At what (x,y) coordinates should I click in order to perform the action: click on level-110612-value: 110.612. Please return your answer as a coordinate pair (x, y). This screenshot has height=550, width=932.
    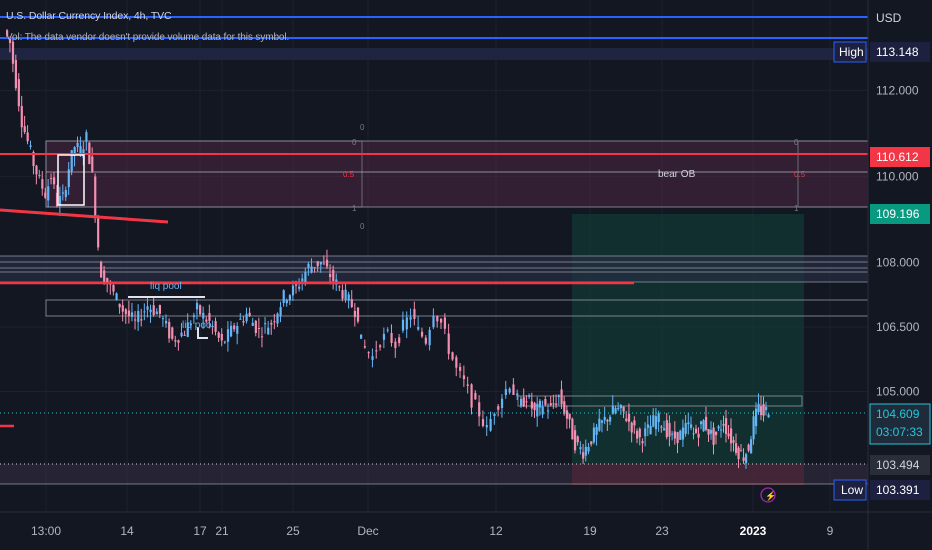
    Looking at the image, I should click on (897, 157).